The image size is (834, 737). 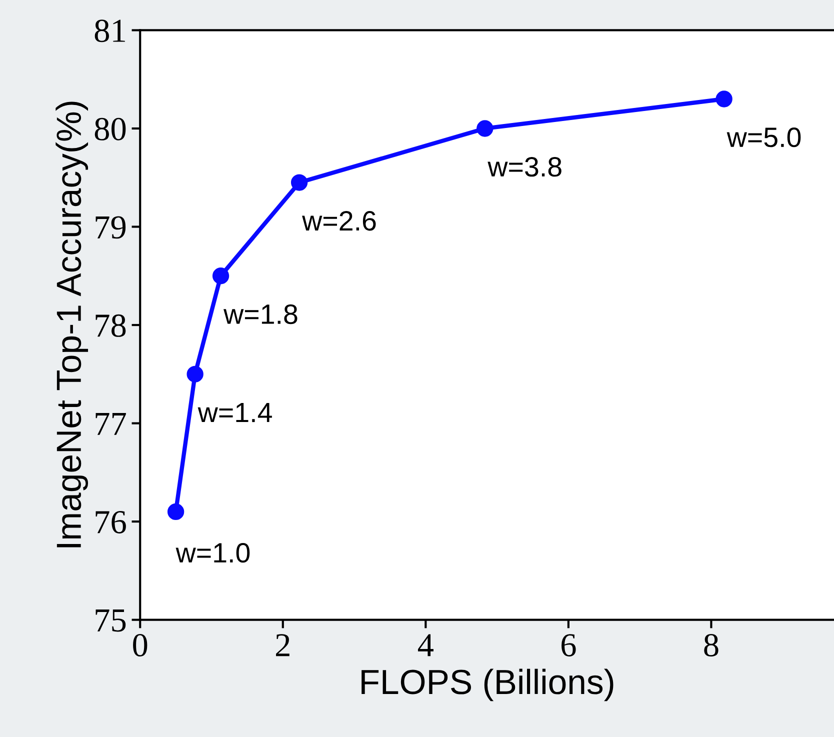 What do you see at coordinates (426, 645) in the screenshot?
I see `x-tick-label: 4` at bounding box center [426, 645].